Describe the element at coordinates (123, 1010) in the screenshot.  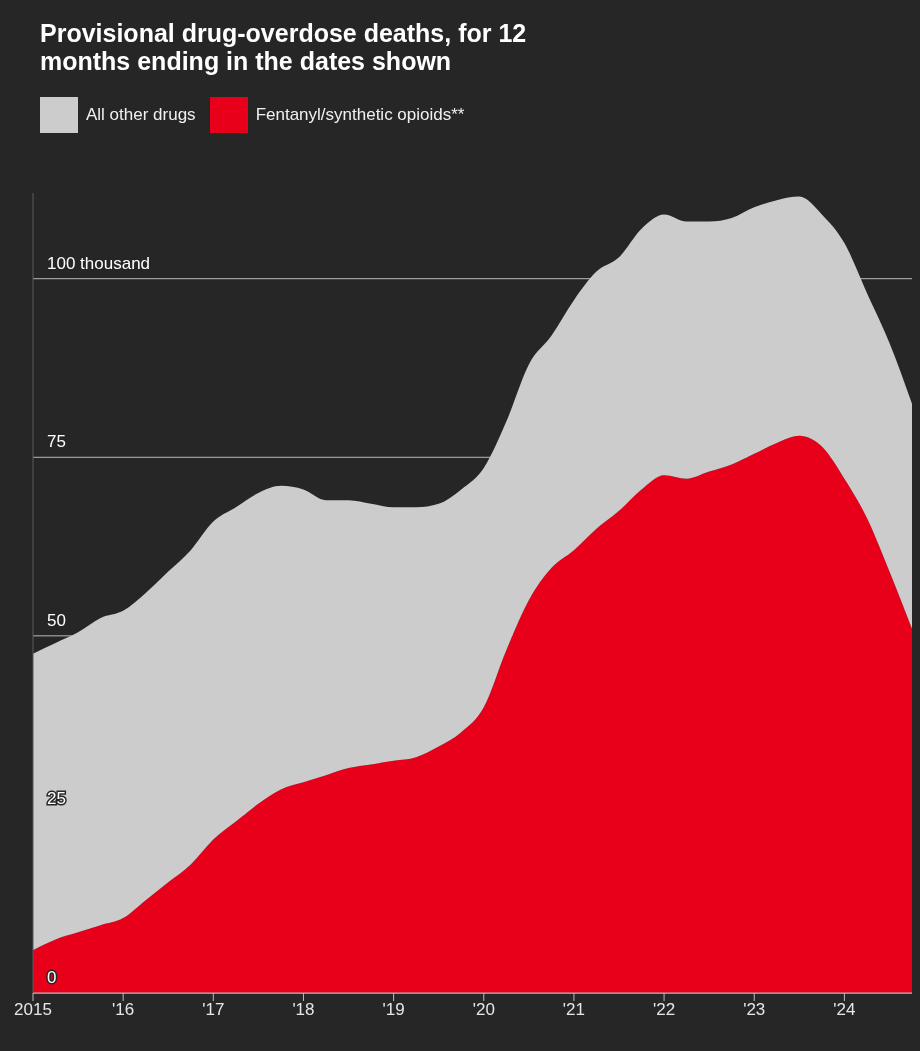
I see `x-tick-label: '16` at that location.